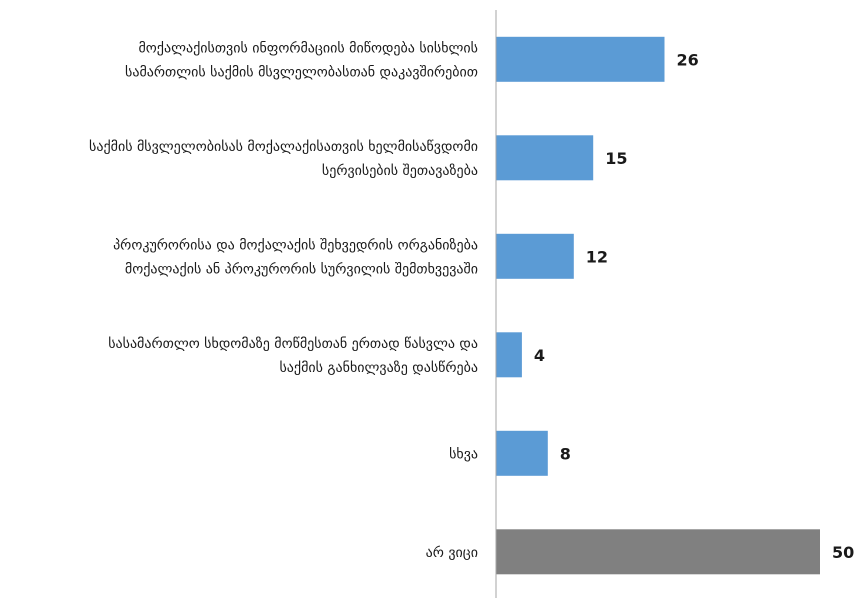  I want to click on category-label-6-line-1: არ ვიცი, so click(452, 552).